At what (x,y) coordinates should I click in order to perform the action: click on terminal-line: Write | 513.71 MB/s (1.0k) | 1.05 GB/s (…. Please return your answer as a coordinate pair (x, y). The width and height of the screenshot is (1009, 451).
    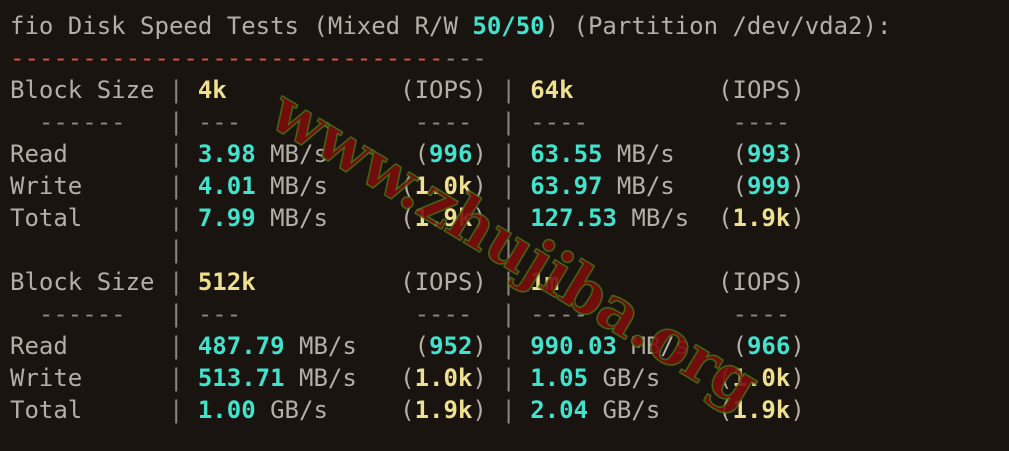
    Looking at the image, I should click on (407, 378).